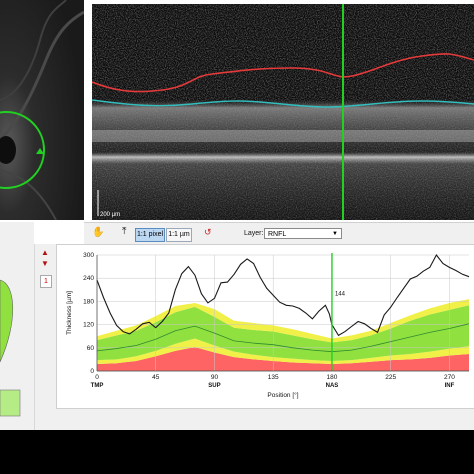 This screenshot has height=474, width=474. I want to click on borderline-band-low, so click(283, 351).